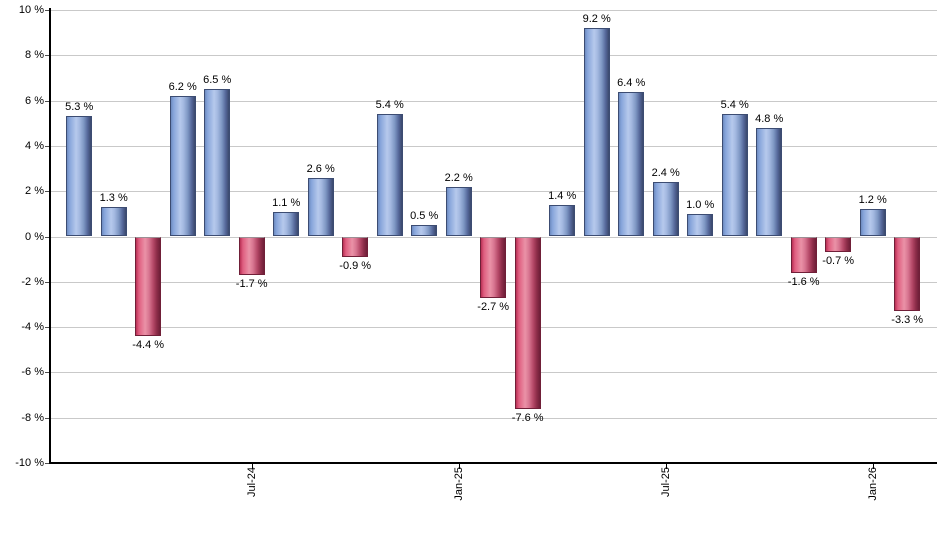 This screenshot has width=940, height=550. Describe the element at coordinates (355, 265) in the screenshot. I see `bar-value-label: -0.9 %` at that location.